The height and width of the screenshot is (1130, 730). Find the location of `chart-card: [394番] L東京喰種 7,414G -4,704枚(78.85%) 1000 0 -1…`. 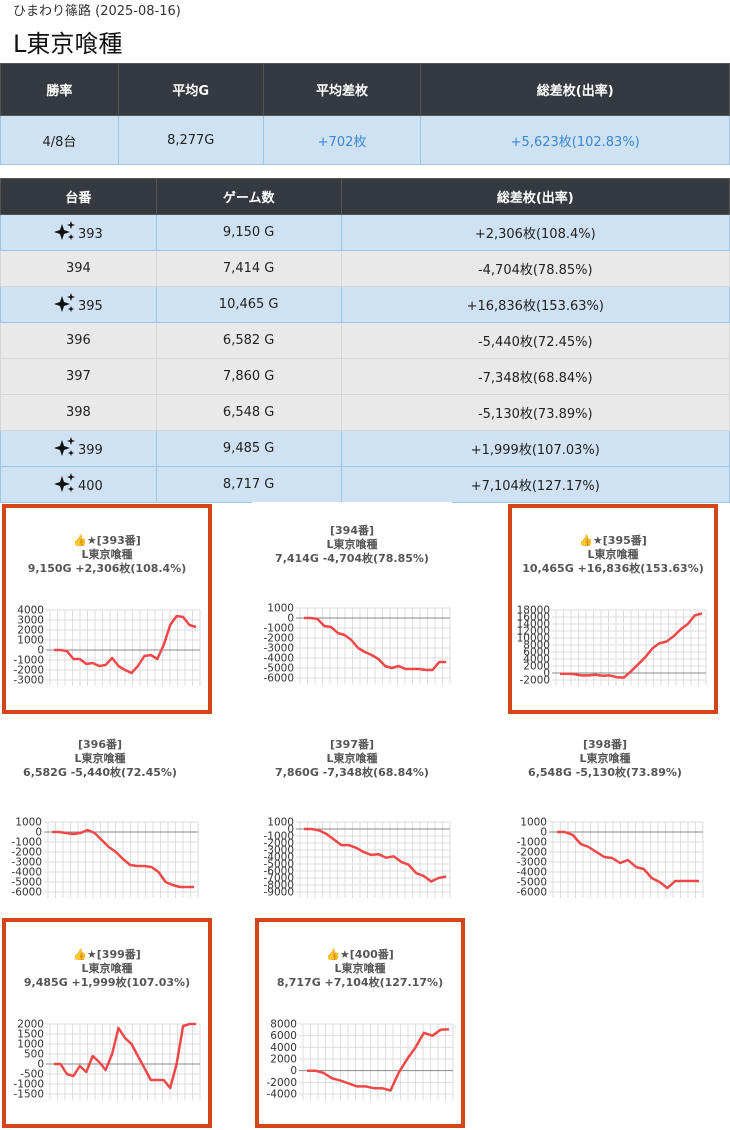

chart-card: [394番] L東京喰種 7,414G -4,704枚(78.85%) 1000 0 -1… is located at coordinates (352, 602).